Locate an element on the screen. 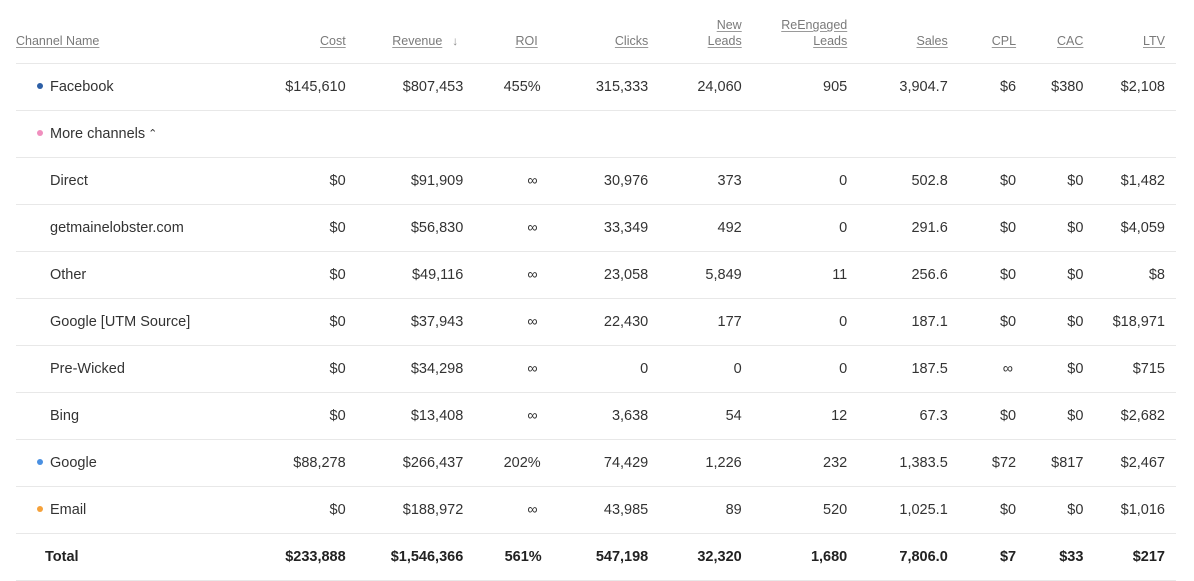 The image size is (1194, 581). new-leads-header-label-line1: New is located at coordinates (729, 25).